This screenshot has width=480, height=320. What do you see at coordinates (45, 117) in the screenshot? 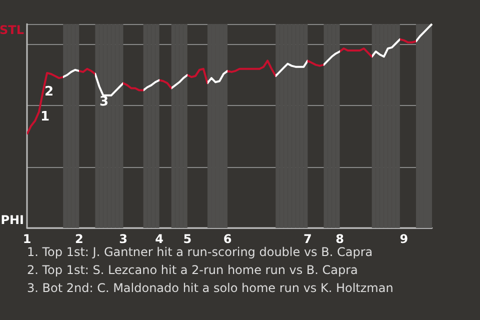
I see `annotation: 1` at bounding box center [45, 117].